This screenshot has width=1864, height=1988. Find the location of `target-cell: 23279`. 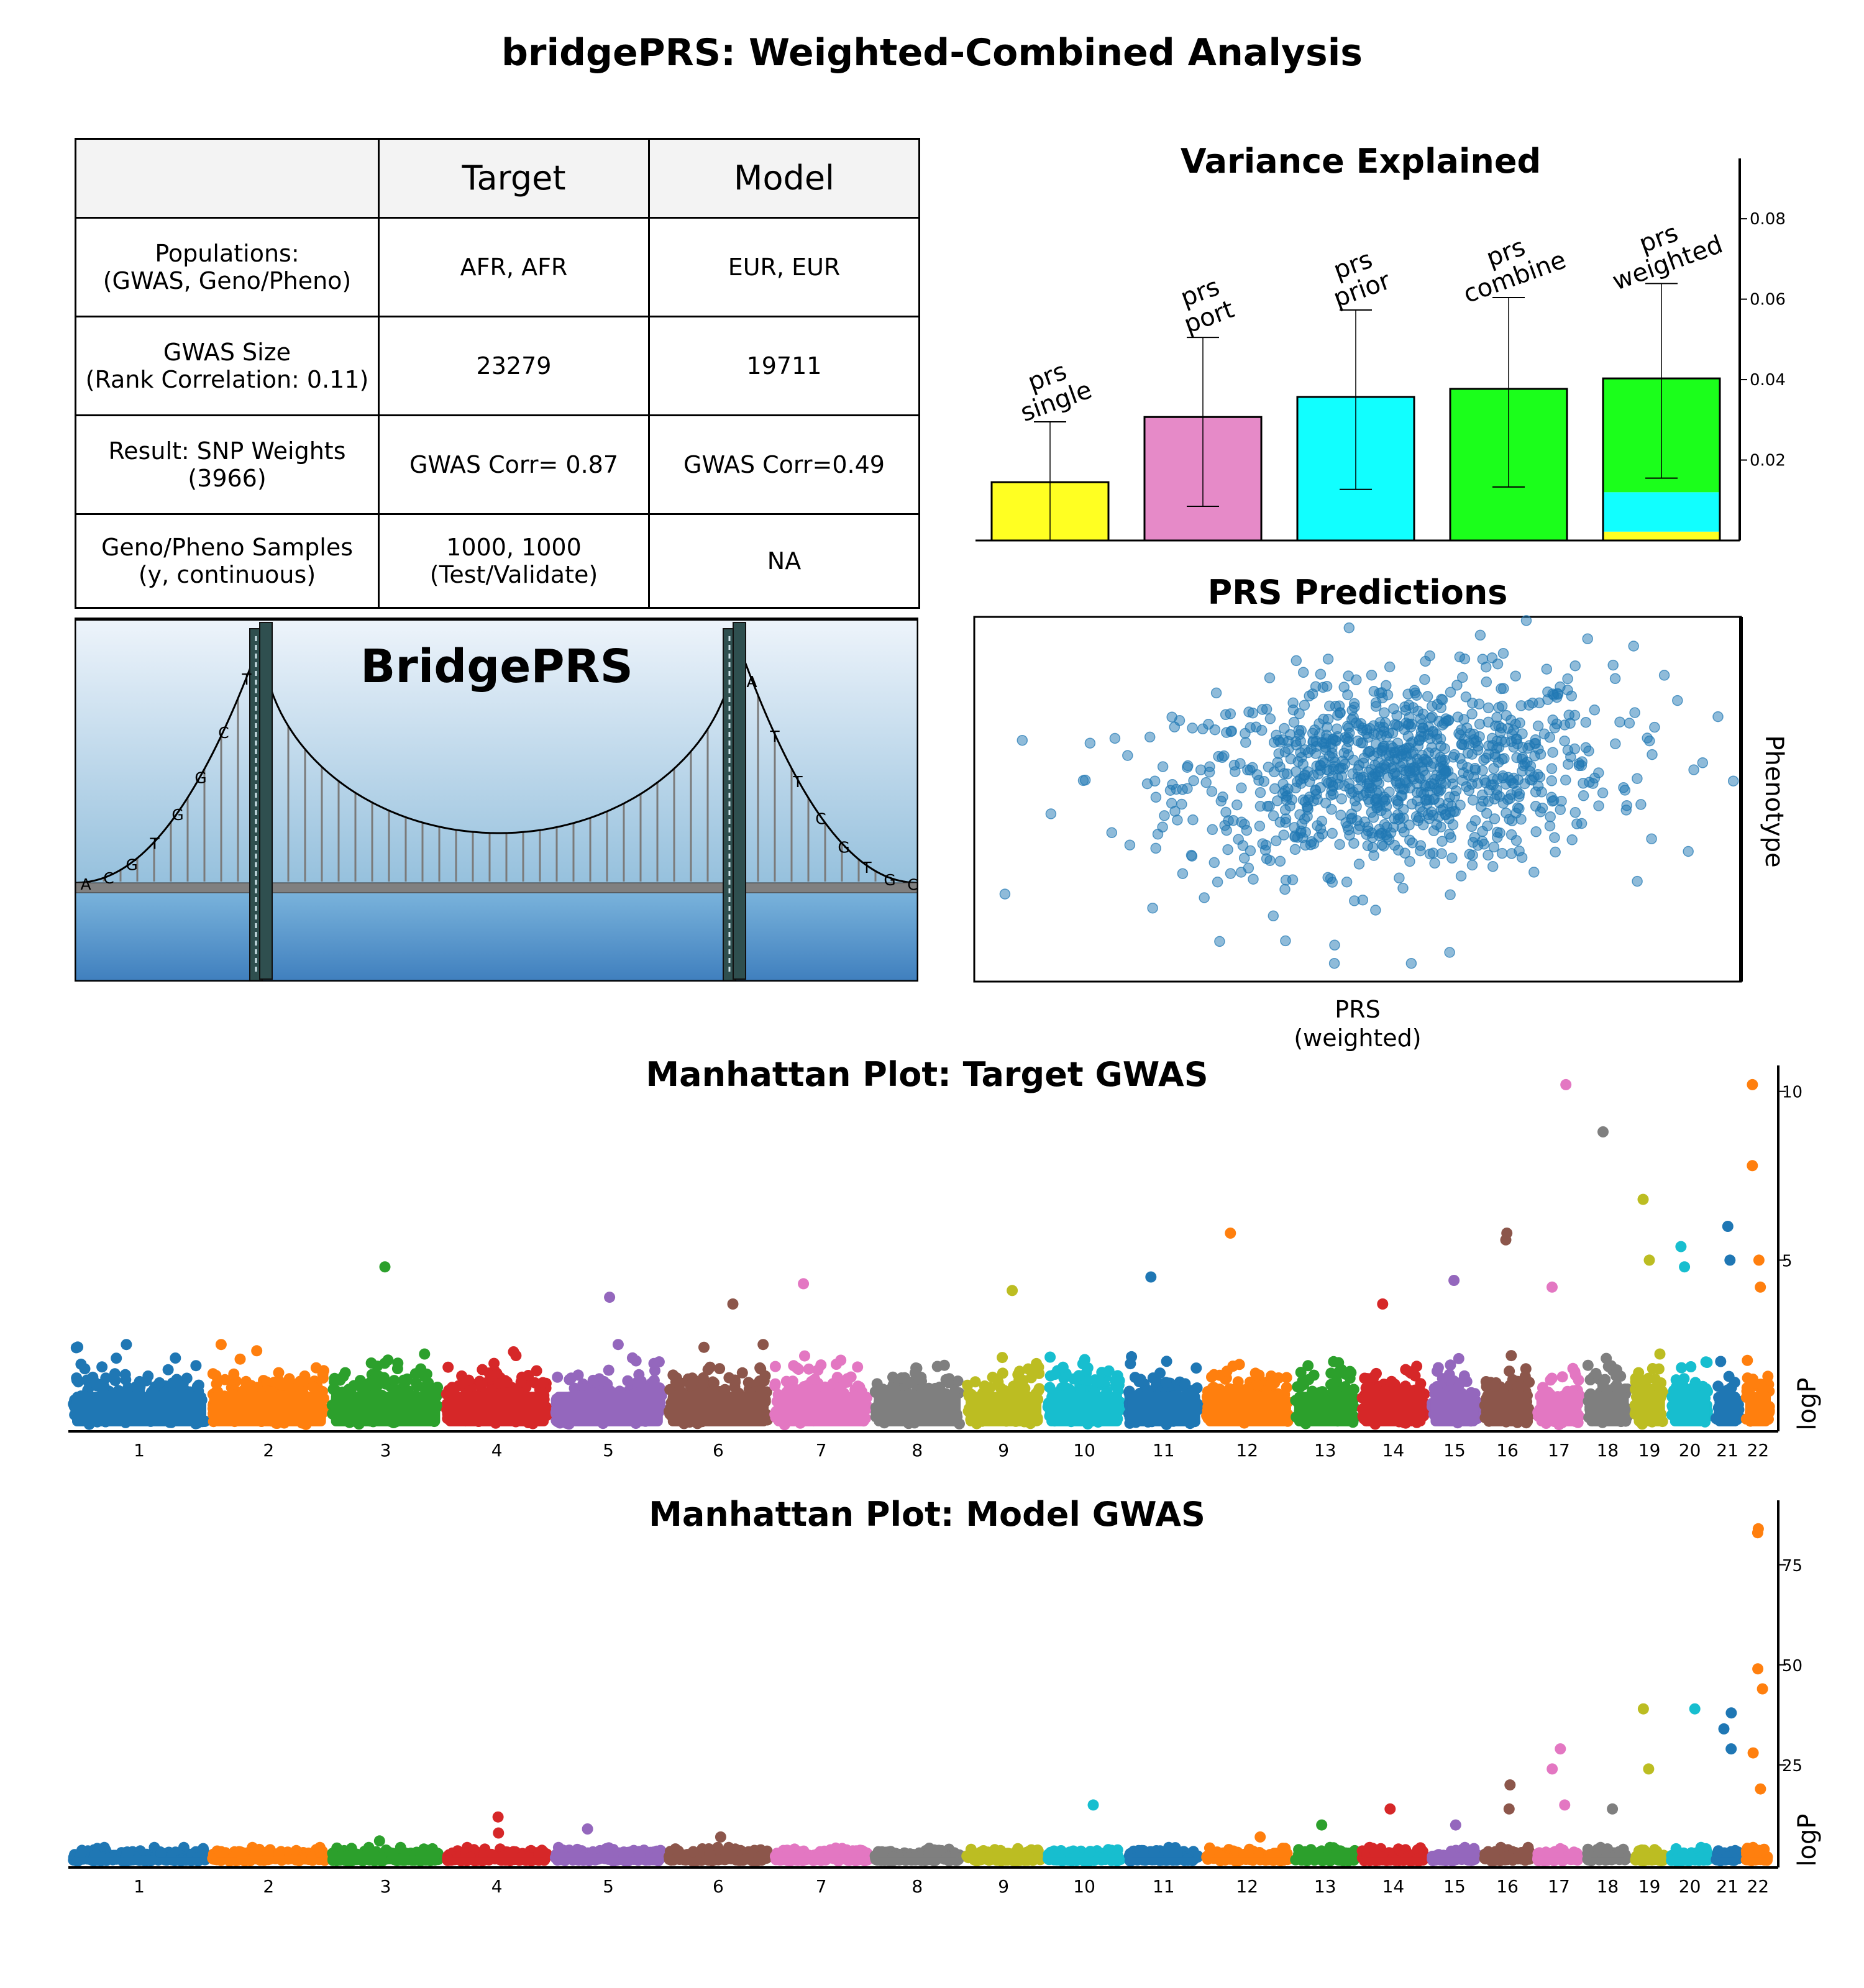

target-cell: 23279 is located at coordinates (514, 366).